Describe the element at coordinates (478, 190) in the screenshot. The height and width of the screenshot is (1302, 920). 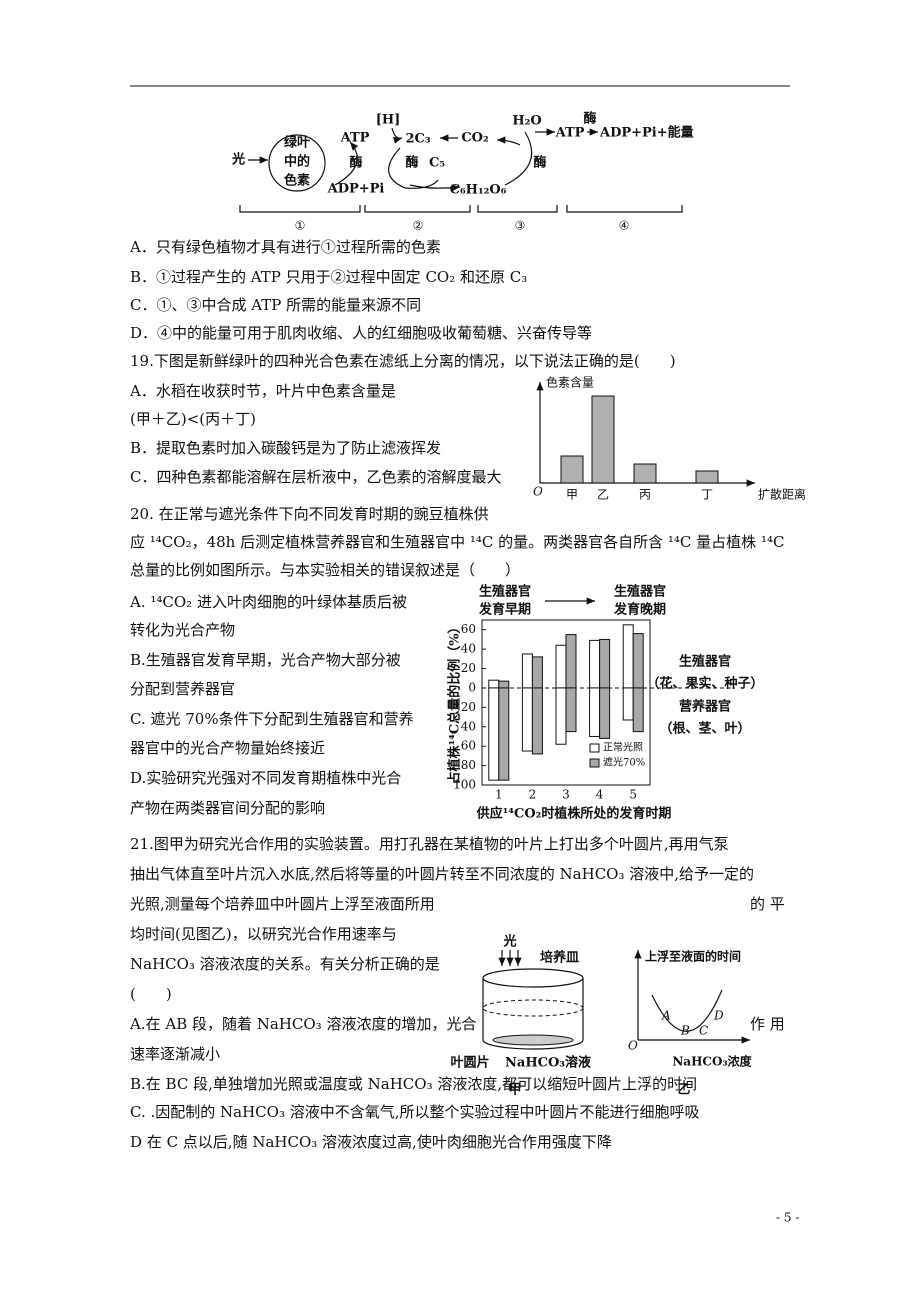
I see `label: C₆H₁₂O₆` at that location.